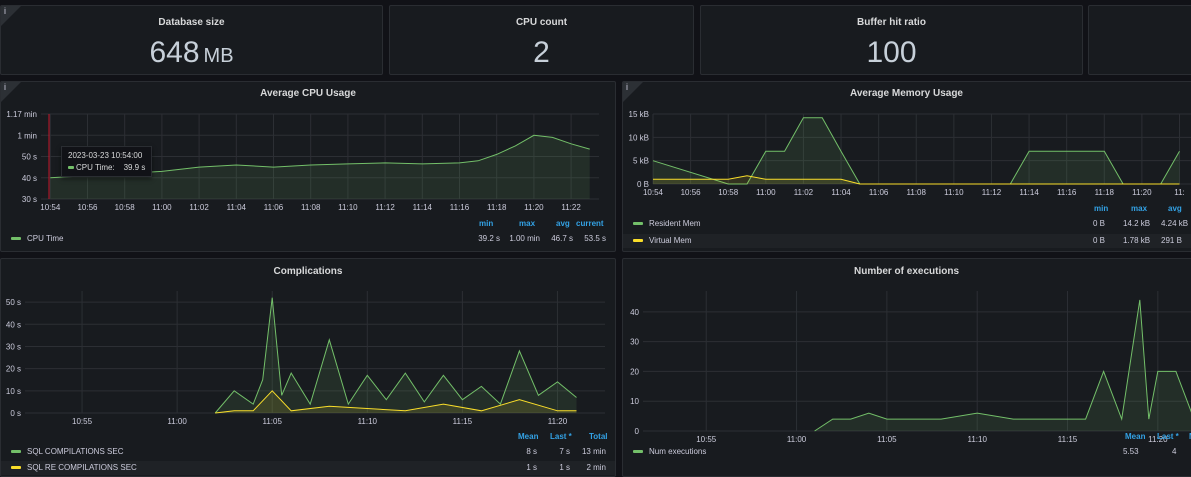 The height and width of the screenshot is (477, 1191). I want to click on stat-panel-partial, so click(1139, 40).